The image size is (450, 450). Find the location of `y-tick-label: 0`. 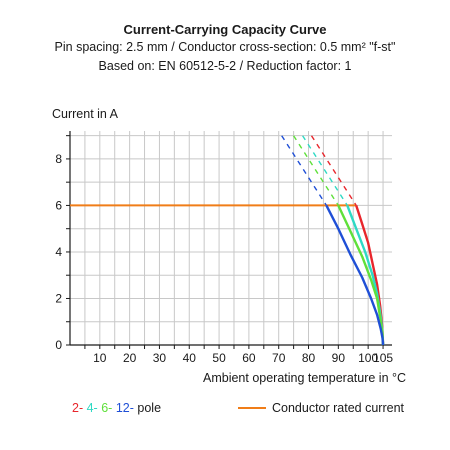

y-tick-label: 0 is located at coordinates (58, 345).